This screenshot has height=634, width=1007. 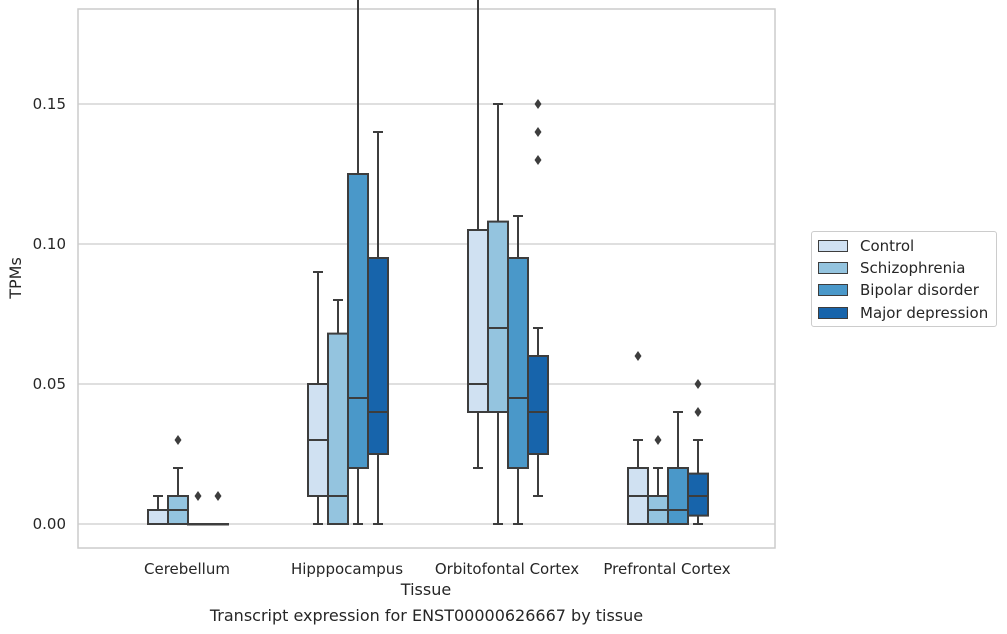 What do you see at coordinates (49, 314) in the screenshot?
I see `y-tick-labels: 0.000.050.100.150.200.250.300.35` at bounding box center [49, 314].